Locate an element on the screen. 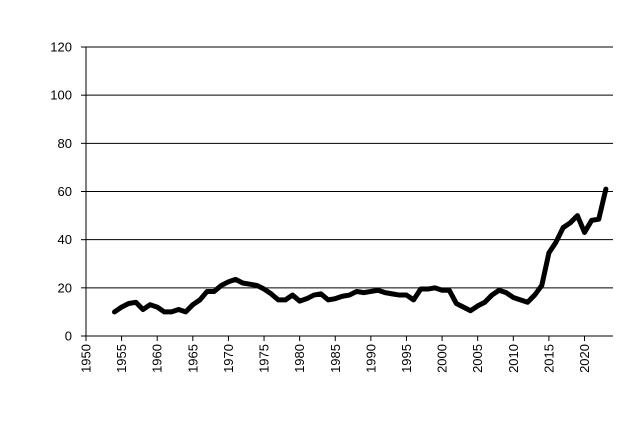  x-tick-label-2020: 2020 is located at coordinates (584, 358).